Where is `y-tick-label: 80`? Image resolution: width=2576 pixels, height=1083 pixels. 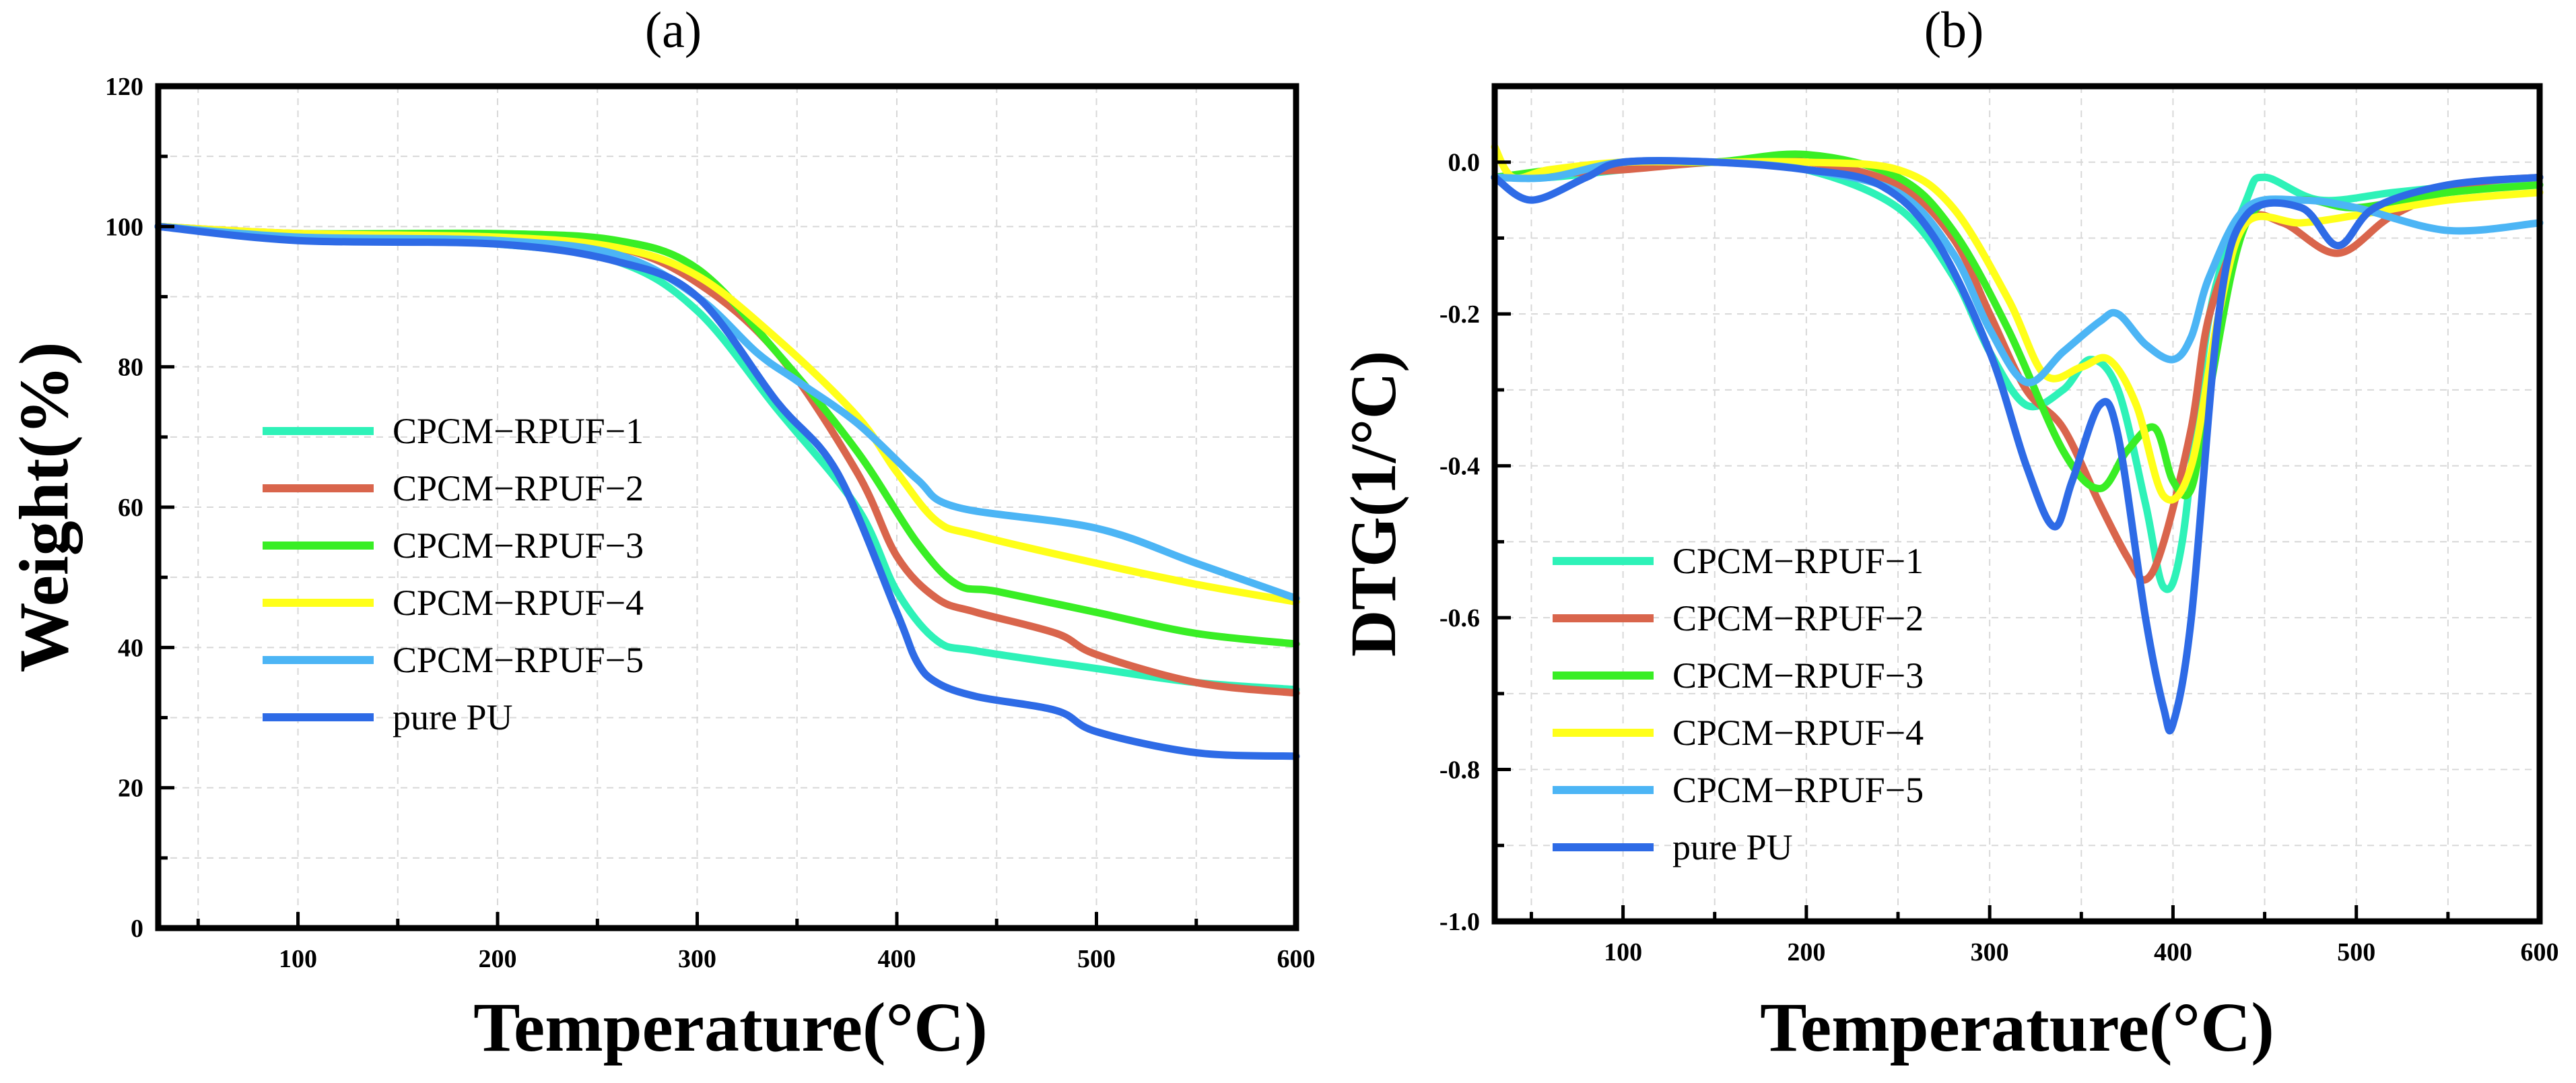
y-tick-label: 80 is located at coordinates (130, 368).